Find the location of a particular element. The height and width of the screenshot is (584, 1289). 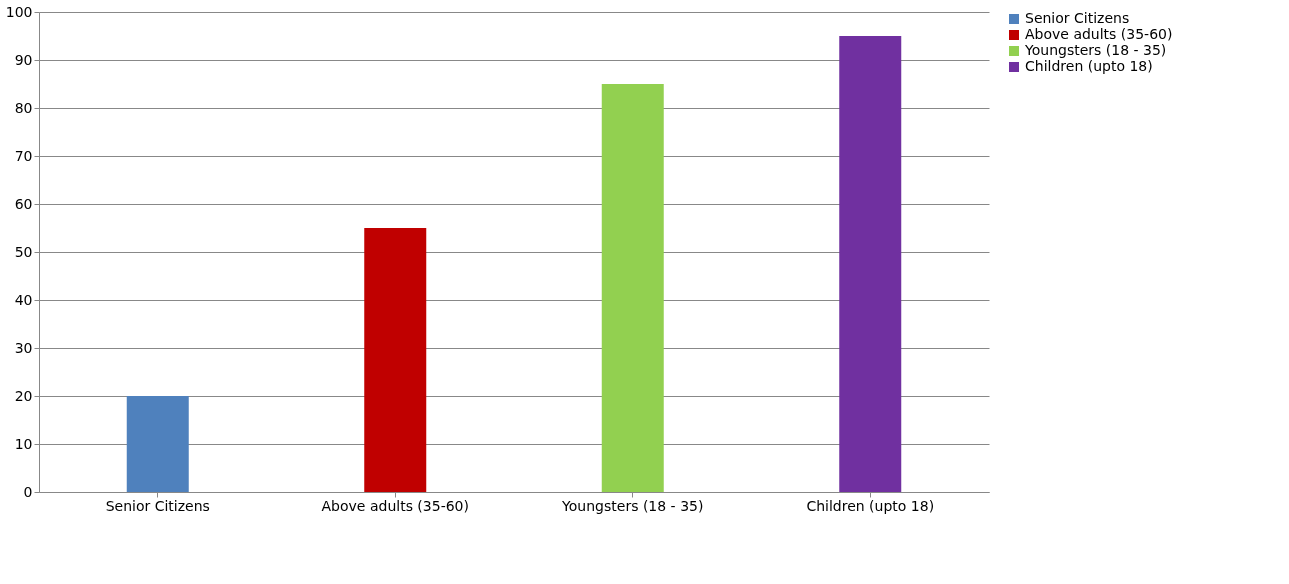

legend-label: Youngsters (18 - 35) is located at coordinates (1095, 50).